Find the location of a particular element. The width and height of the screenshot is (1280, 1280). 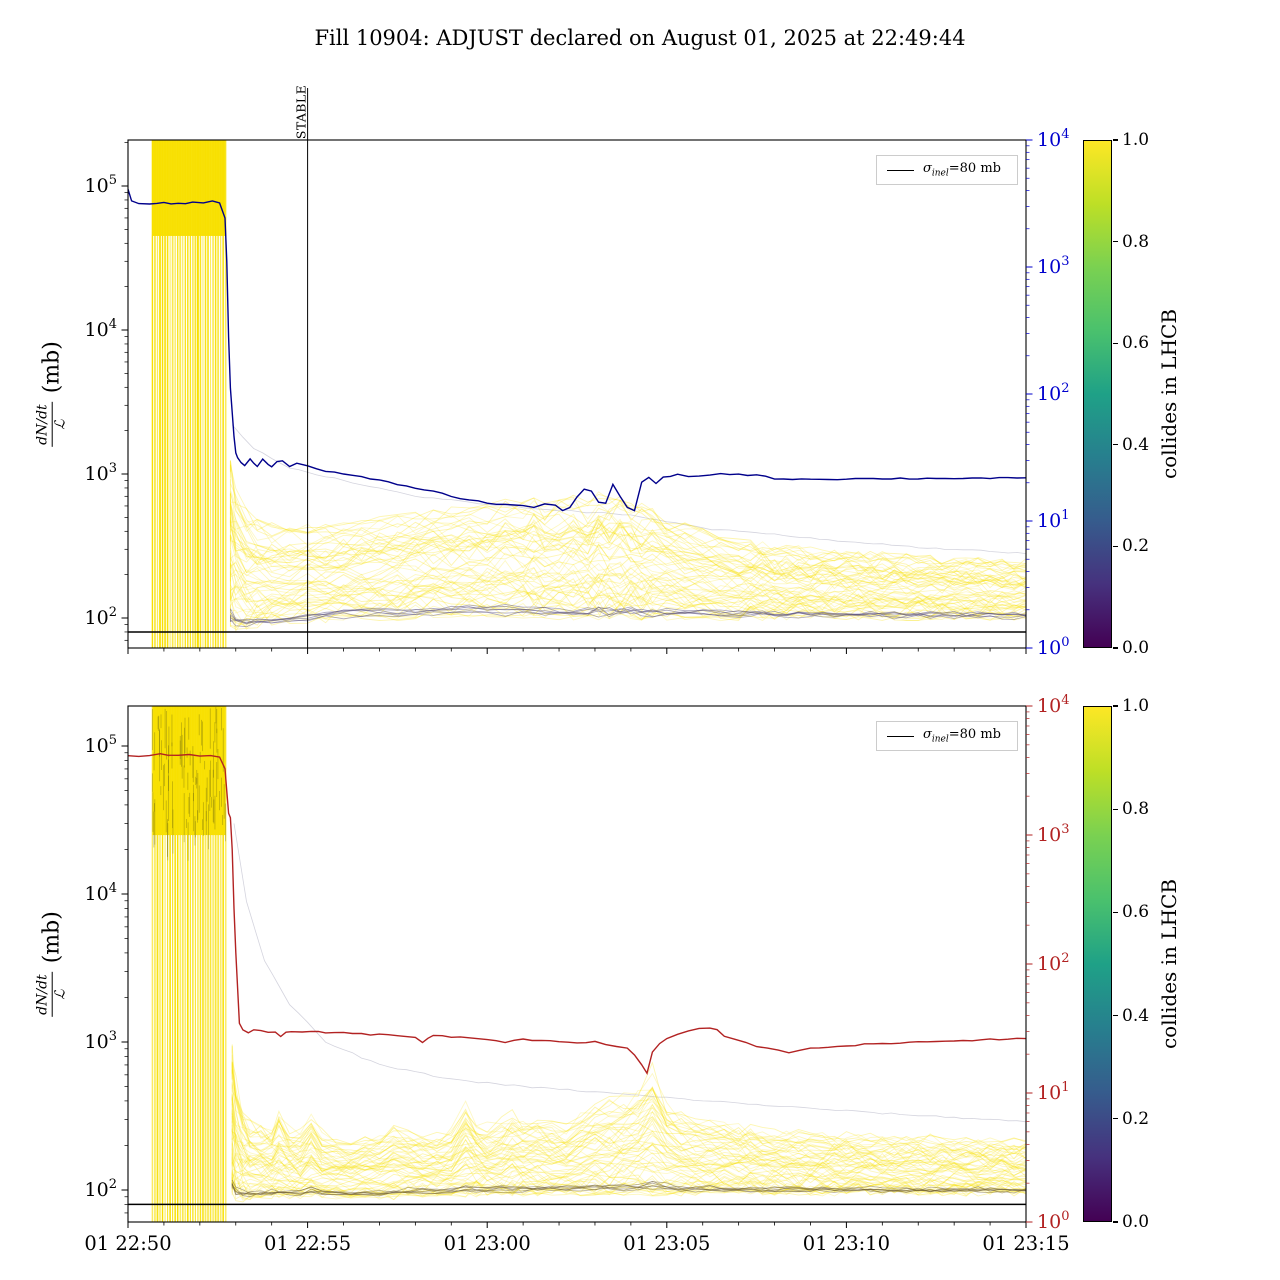

legend-label: σinel=80 mb is located at coordinates (962, 736).